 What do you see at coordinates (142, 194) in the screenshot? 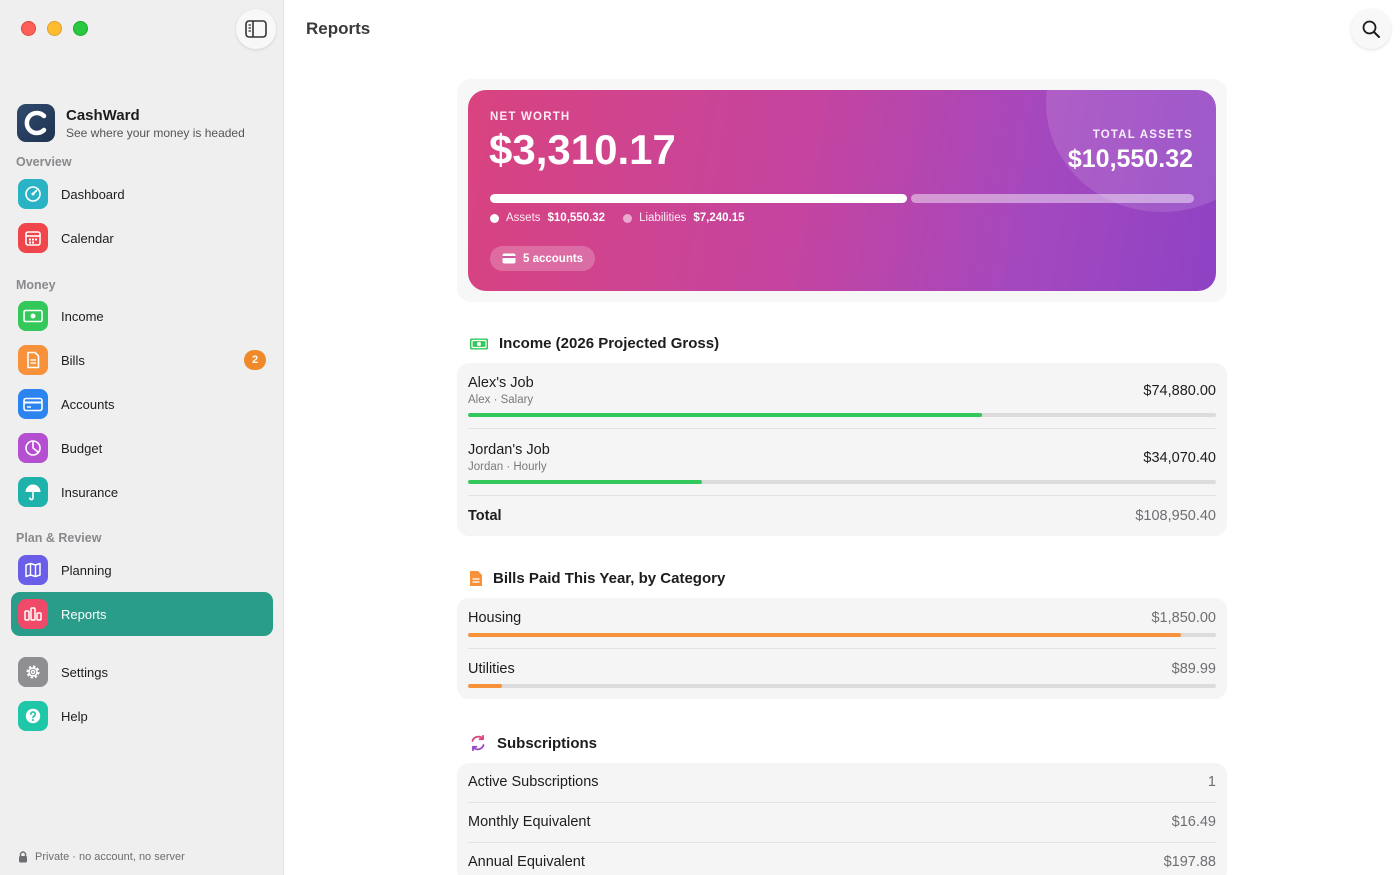
I see `sidebar-item-dashboard: Dashboard` at bounding box center [142, 194].